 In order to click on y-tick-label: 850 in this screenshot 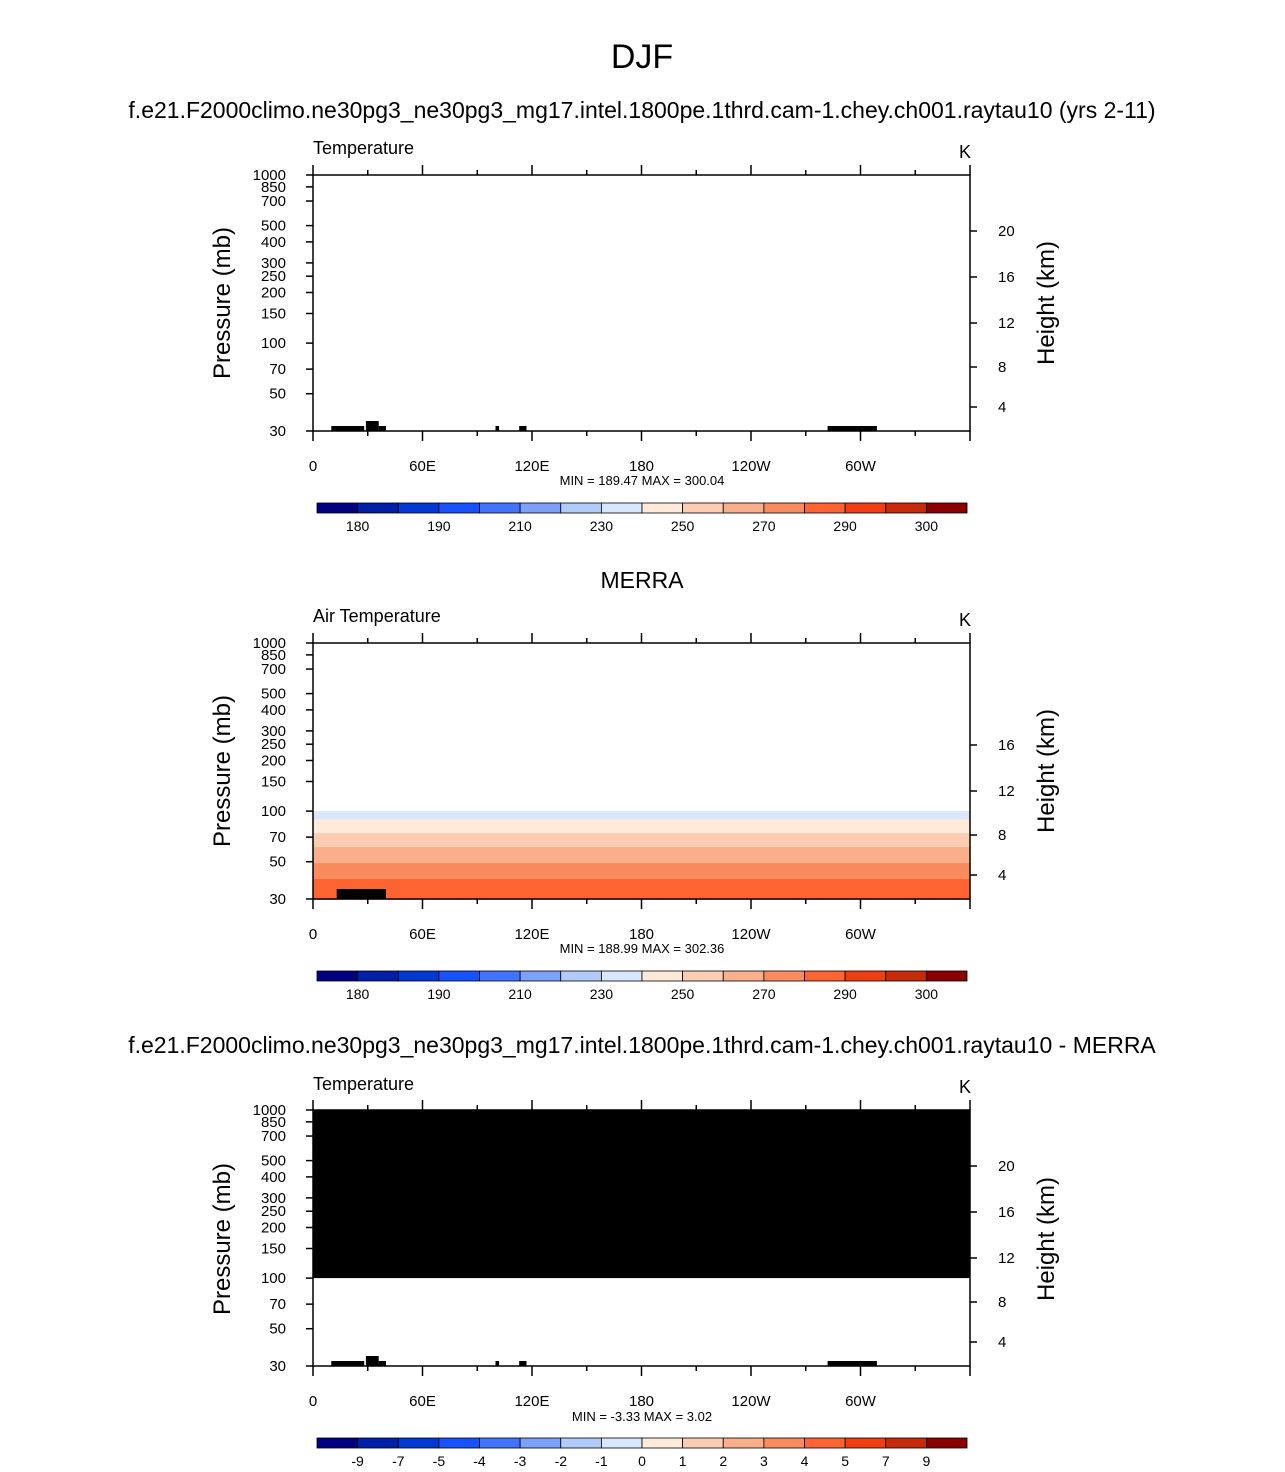, I will do `click(273, 655)`.